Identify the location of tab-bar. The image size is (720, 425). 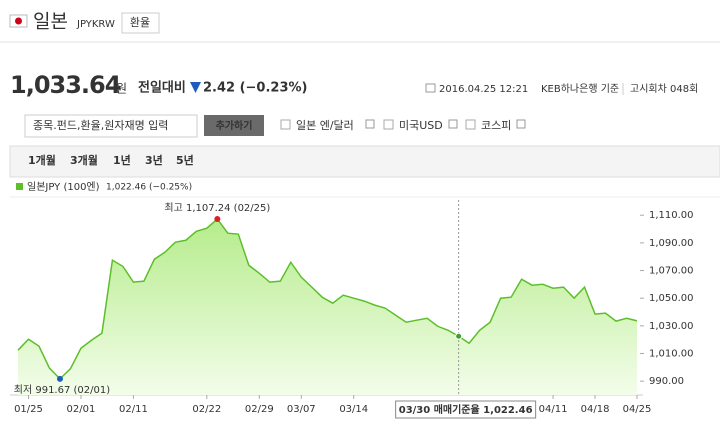
(364, 161).